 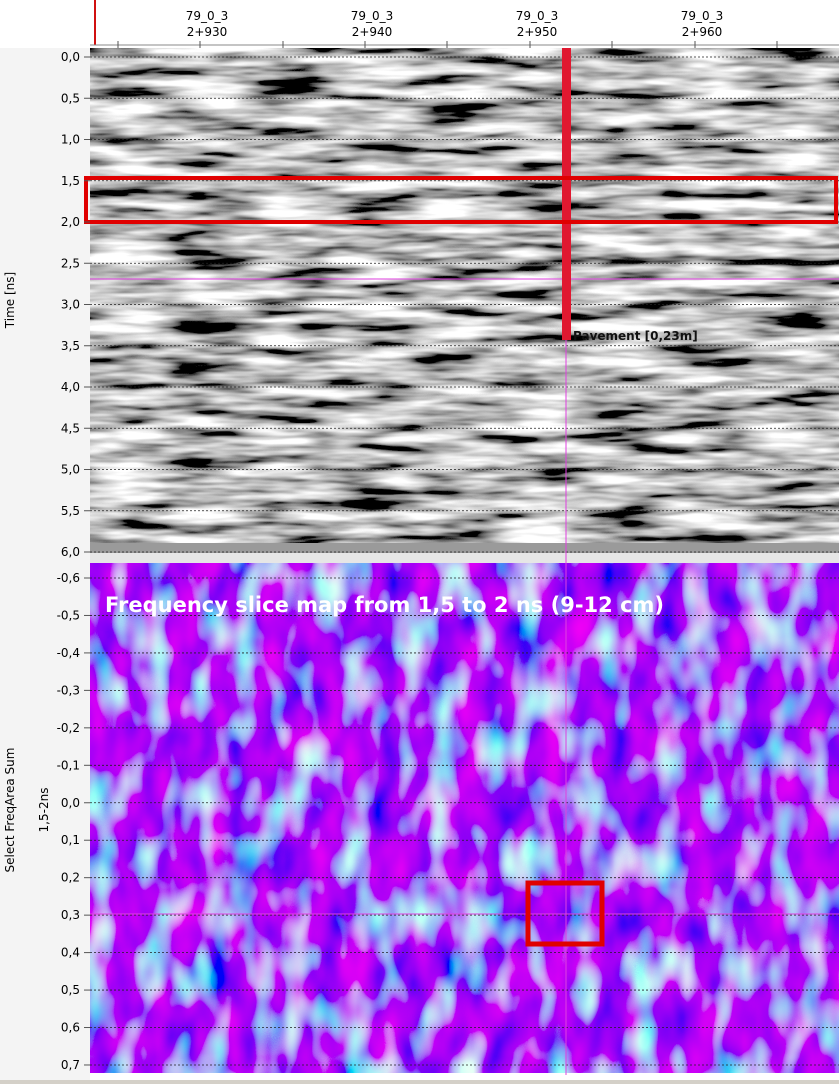 I want to click on y-tick-label: 6,0, so click(x=70, y=552).